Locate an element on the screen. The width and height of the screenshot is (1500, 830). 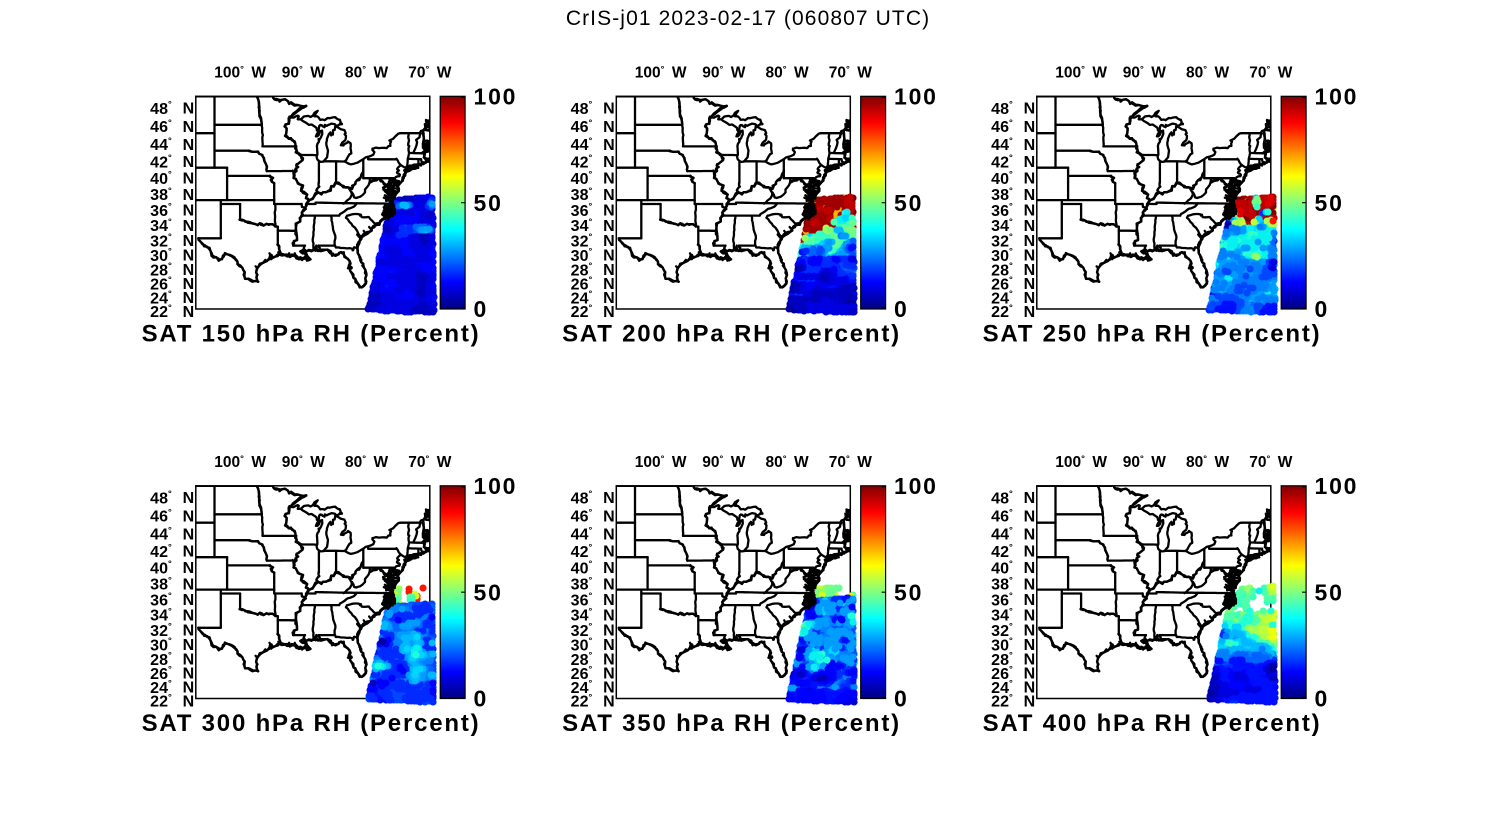
svg-text: SAT 350 hPa RH (Percent) is located at coordinates (731, 723).